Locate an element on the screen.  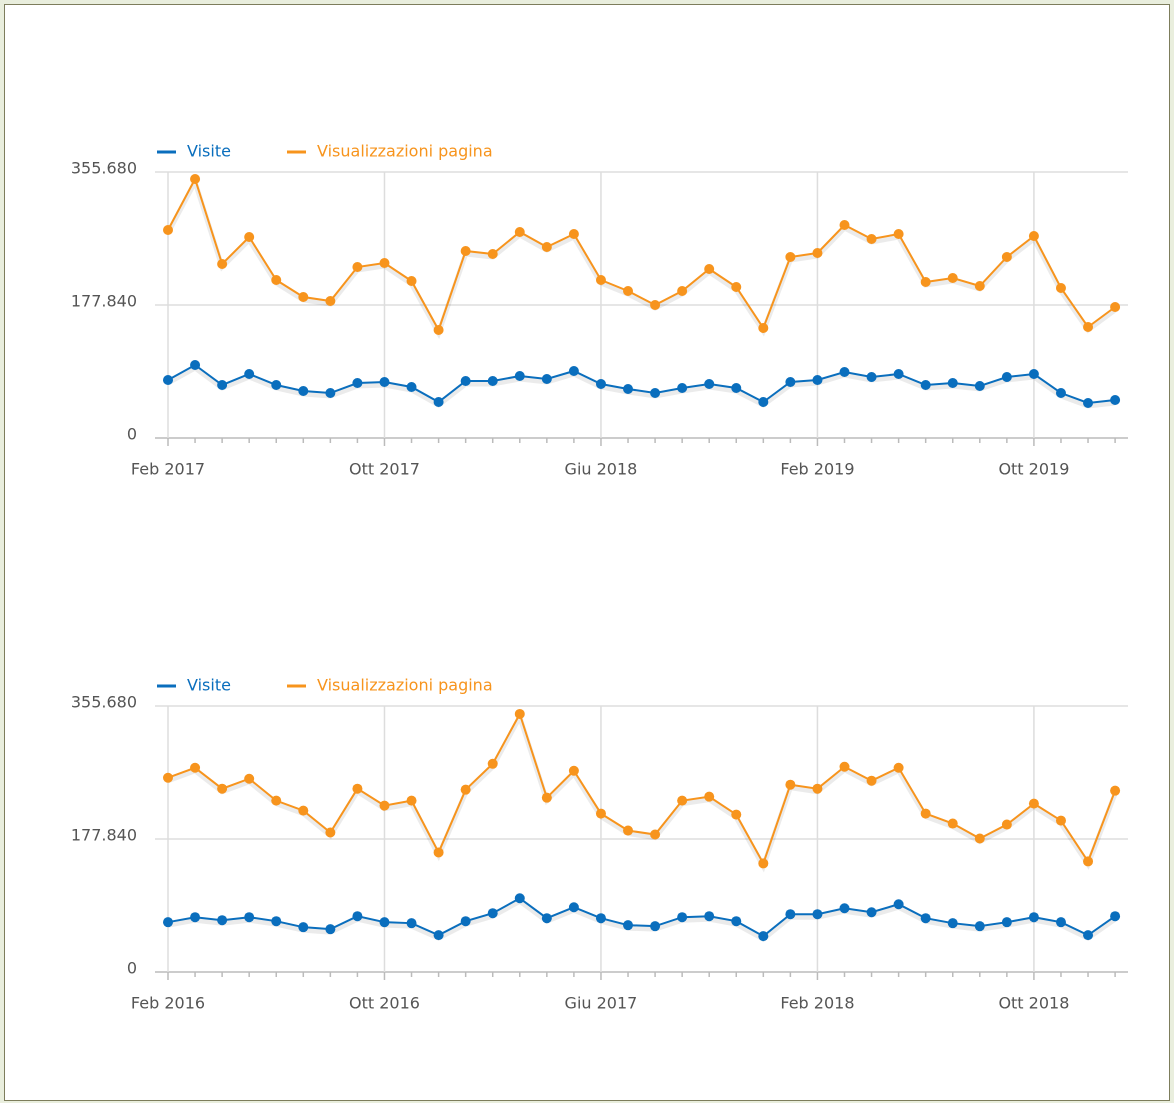
series-line is located at coordinates (642, 788).